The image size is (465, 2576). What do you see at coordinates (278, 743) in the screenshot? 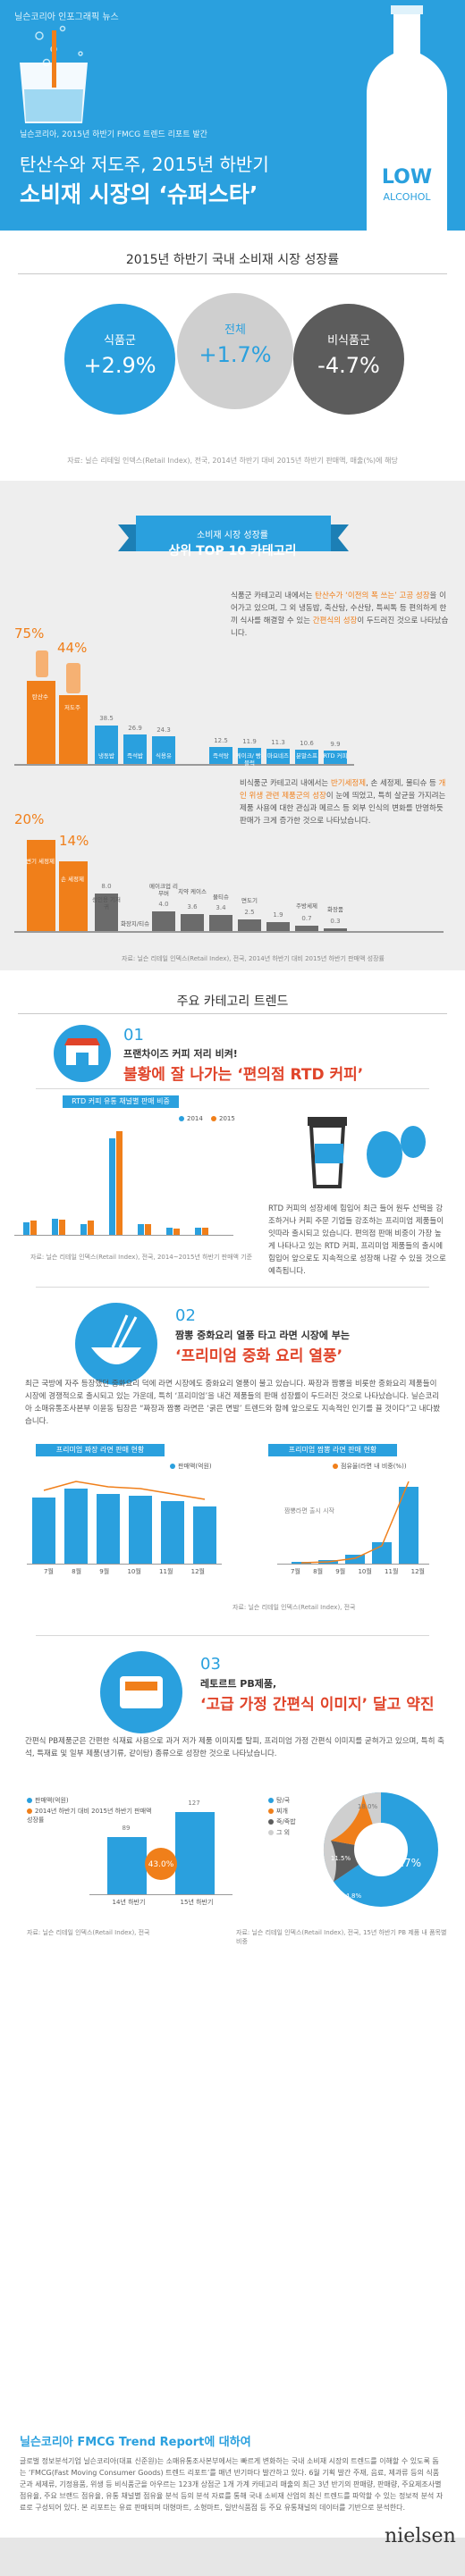
I see `food-value-6: 11.3` at bounding box center [278, 743].